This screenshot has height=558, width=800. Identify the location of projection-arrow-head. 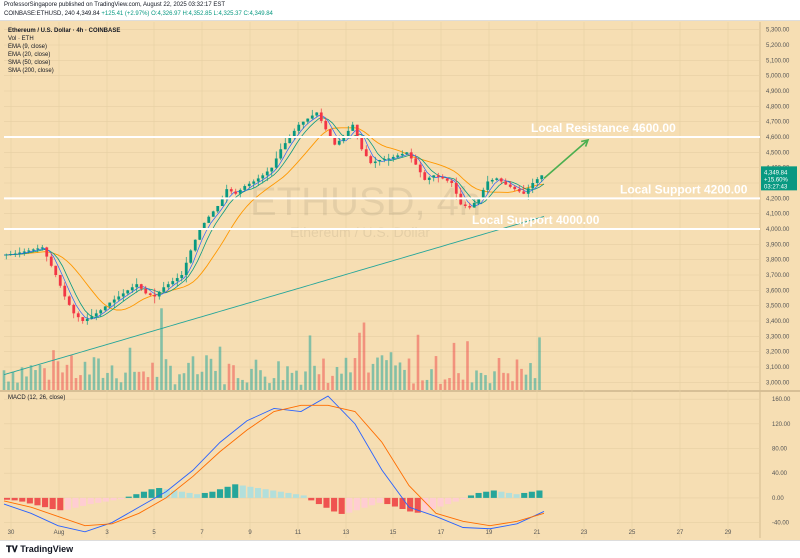
(585, 142).